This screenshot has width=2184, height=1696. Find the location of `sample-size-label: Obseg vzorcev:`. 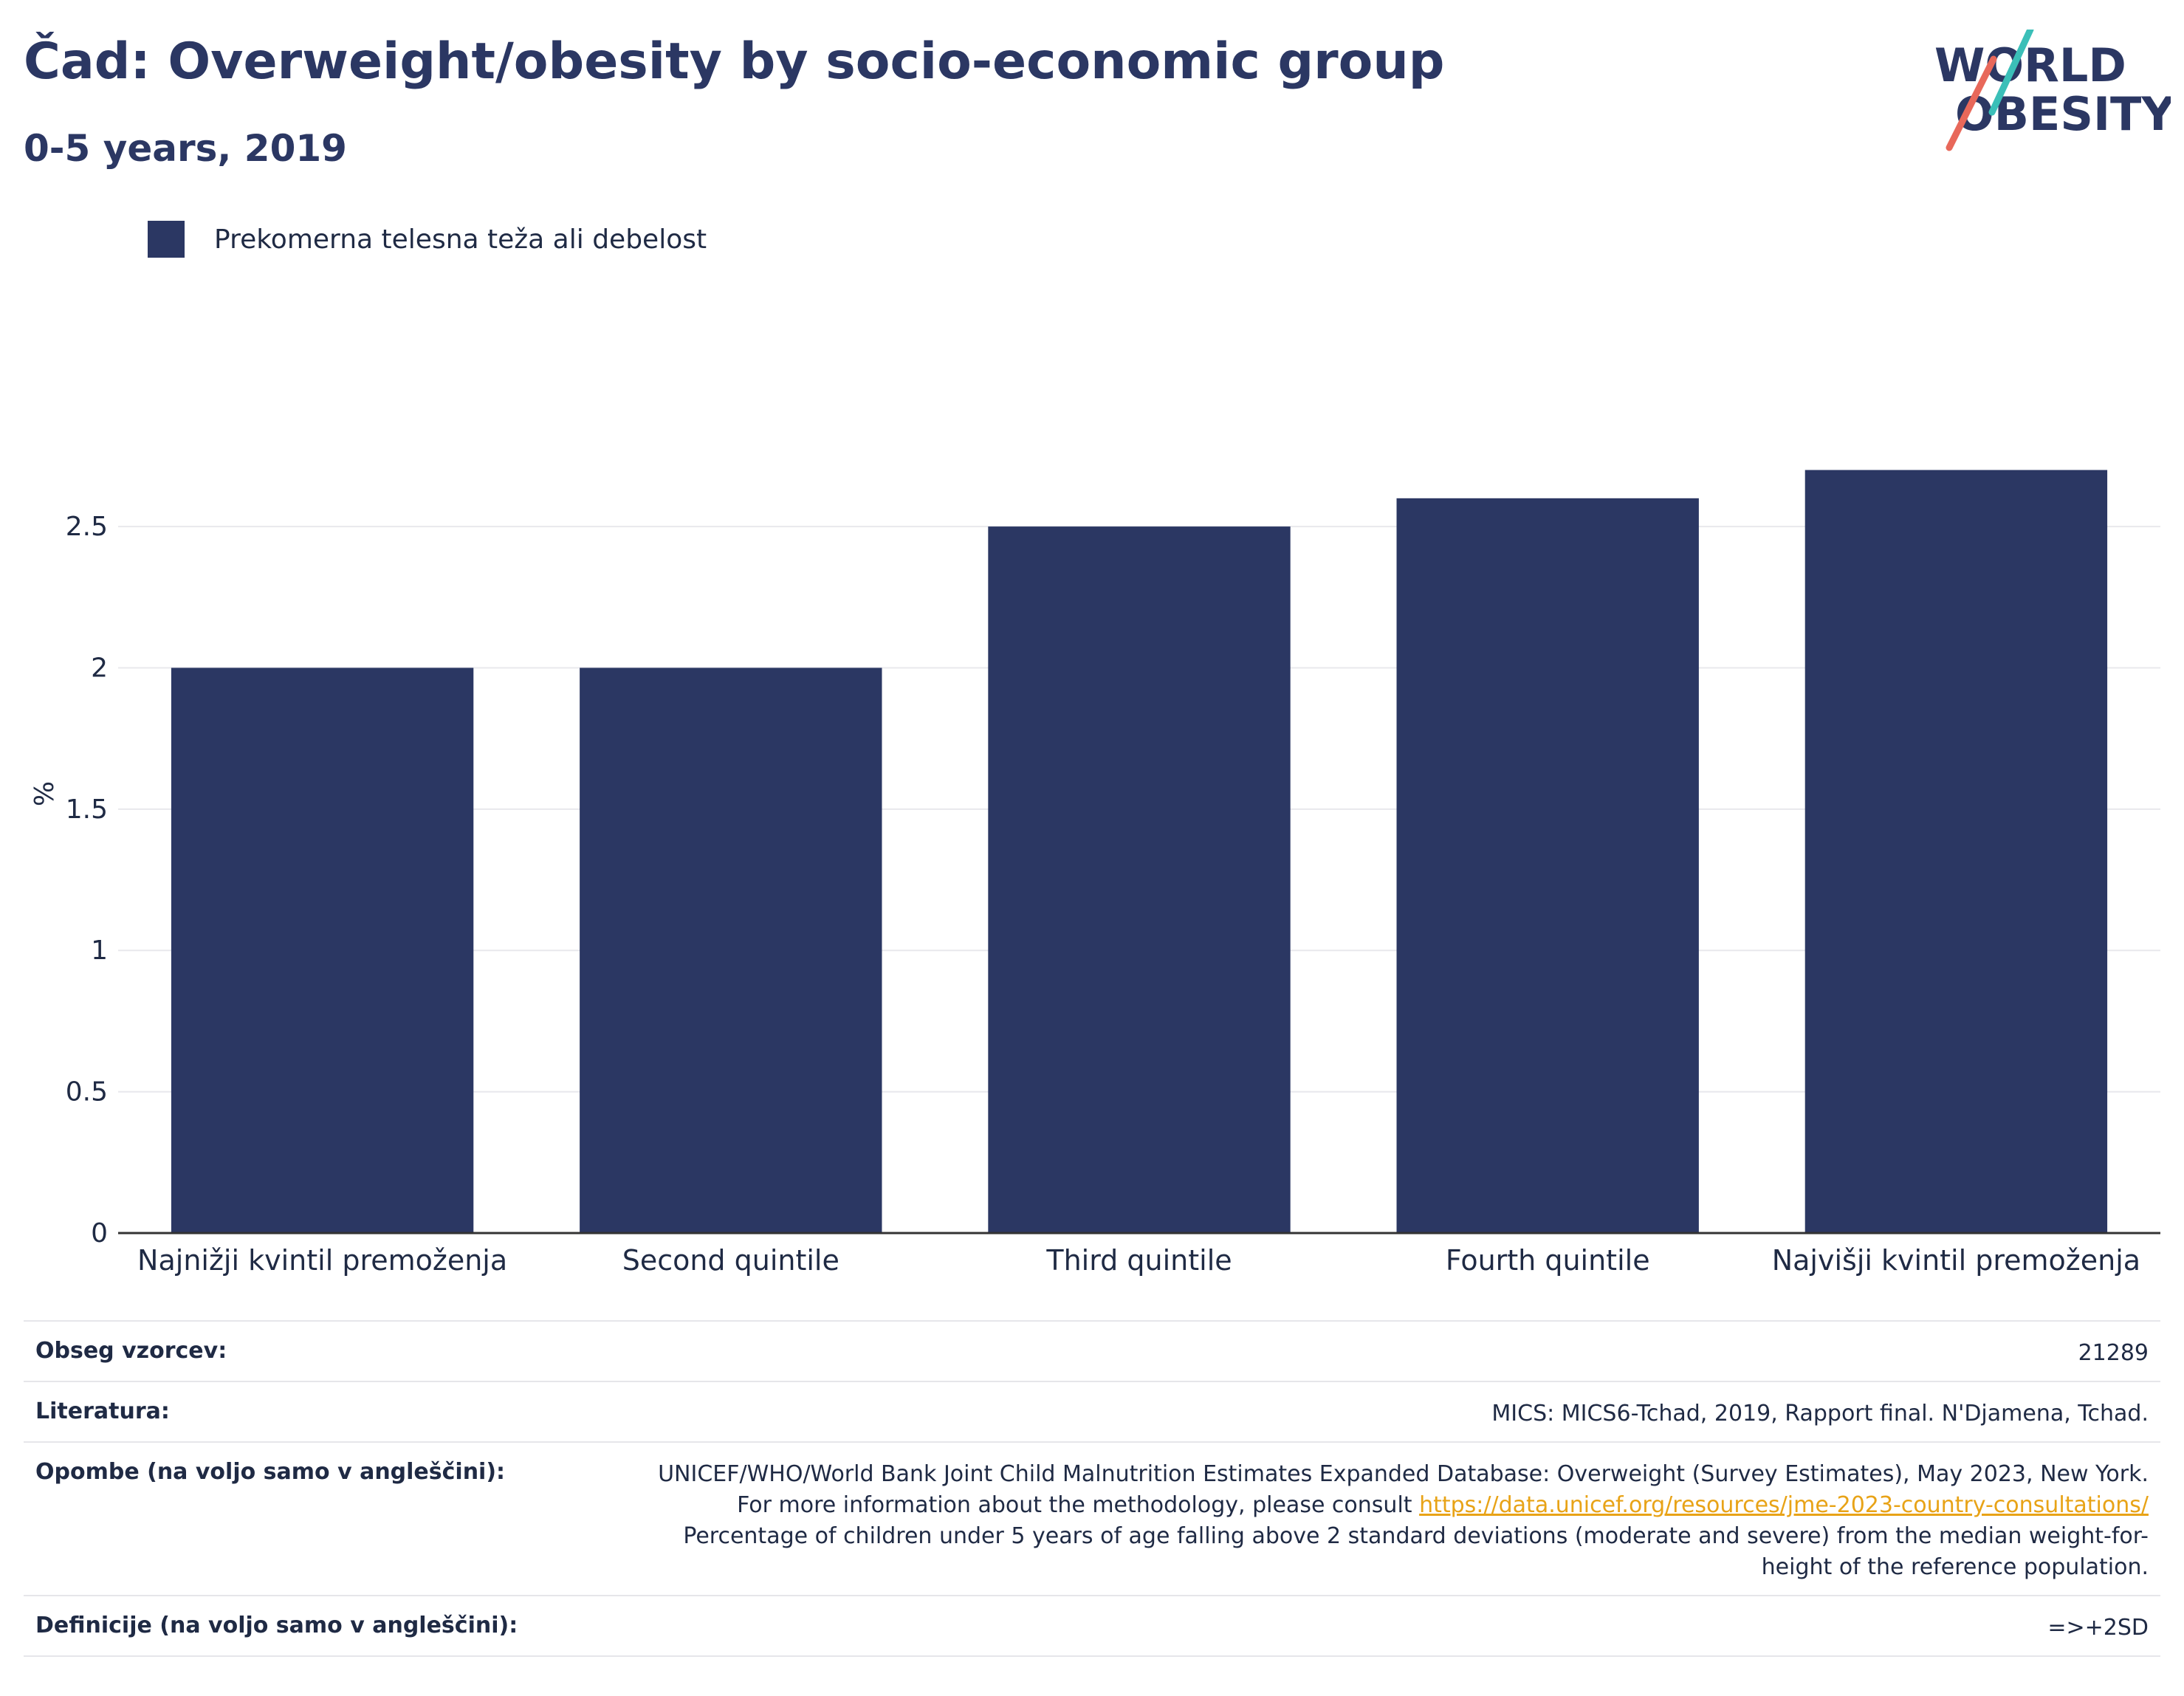

sample-size-label: Obseg vzorcev: is located at coordinates (131, 1351).